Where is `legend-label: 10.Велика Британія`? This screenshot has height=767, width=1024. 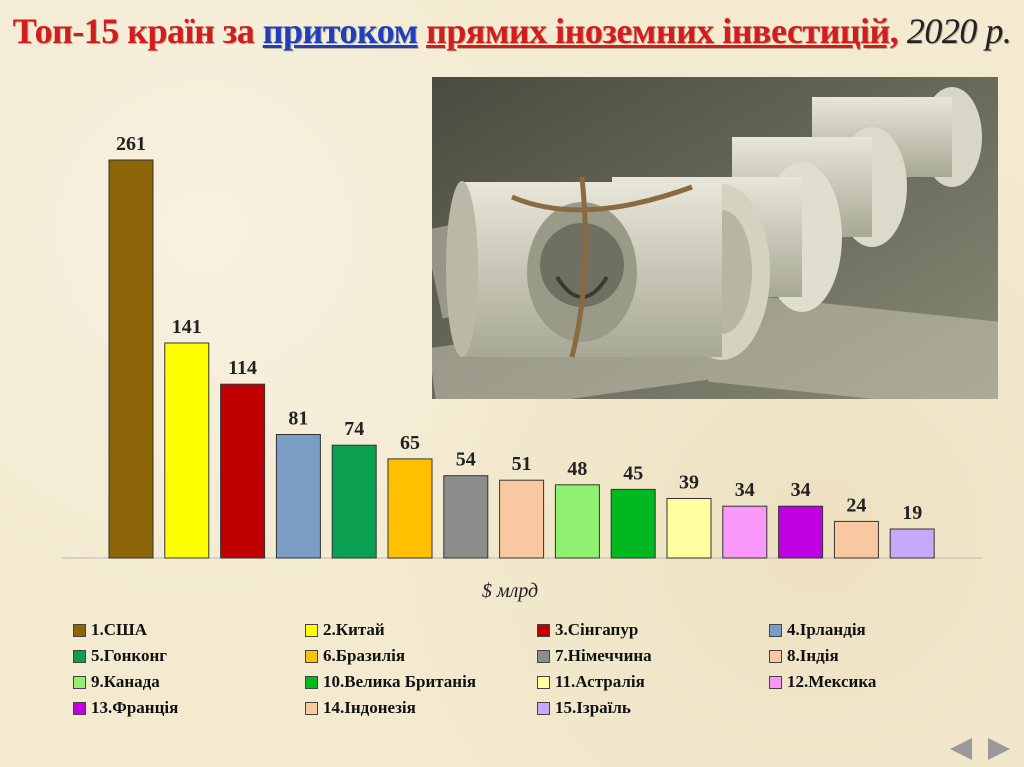
legend-label: 10.Велика Британія is located at coordinates (400, 681).